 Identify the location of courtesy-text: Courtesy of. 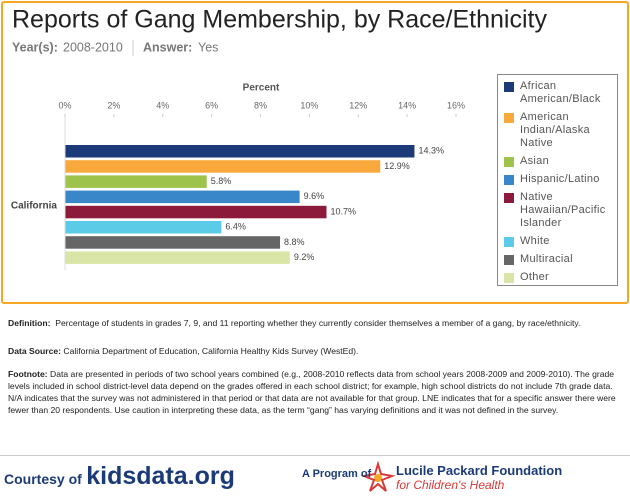
(43, 479).